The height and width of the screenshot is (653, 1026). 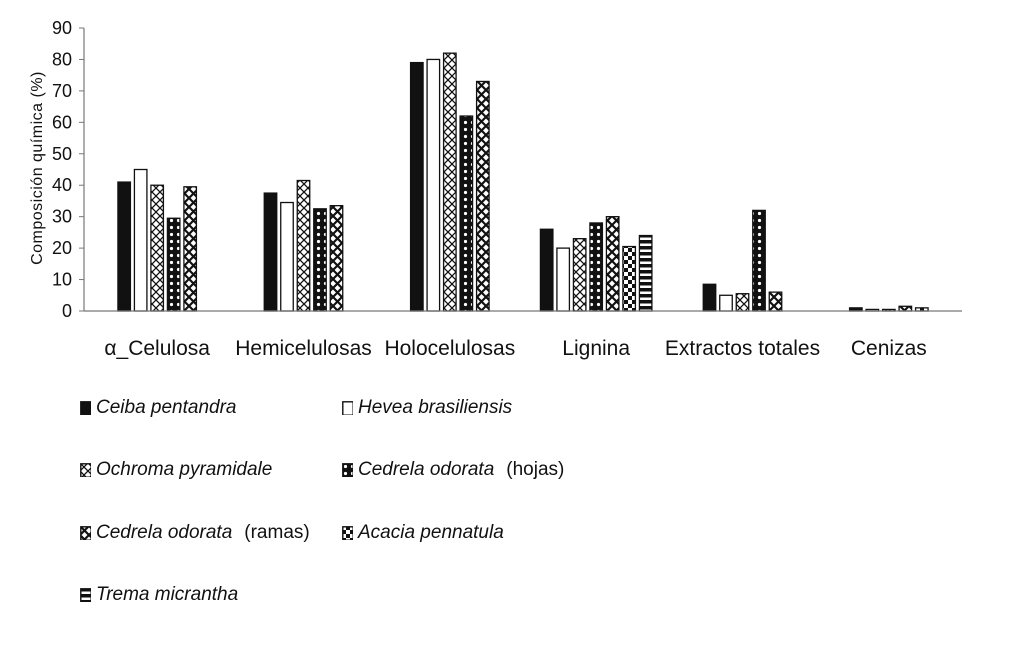 I want to click on y-tick-label: 0, so click(x=67, y=311).